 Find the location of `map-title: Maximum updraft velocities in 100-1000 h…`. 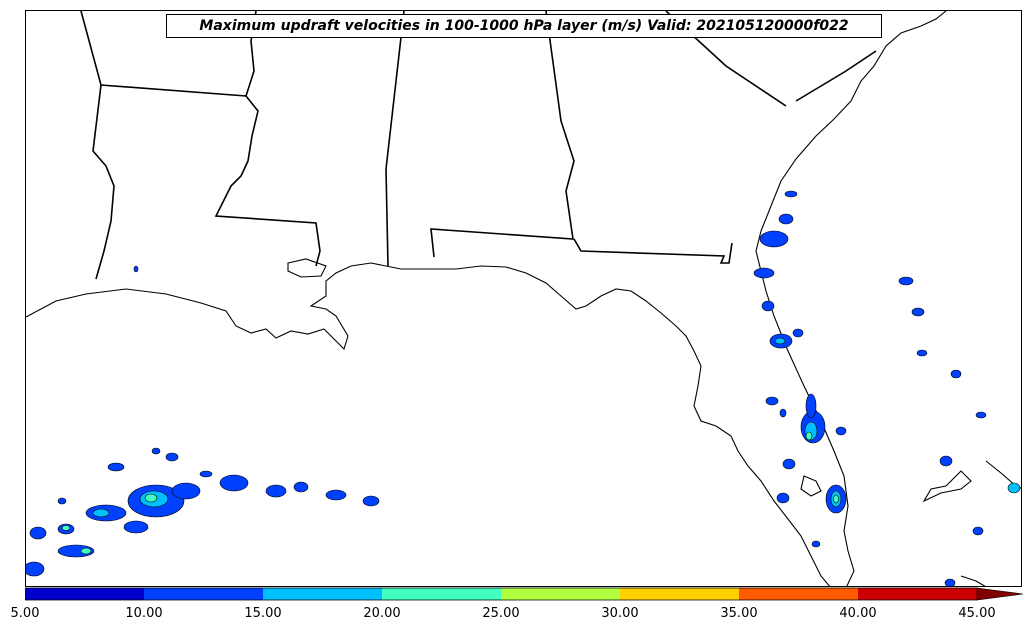

map-title: Maximum updraft velocities in 100-1000 h… is located at coordinates (524, 26).